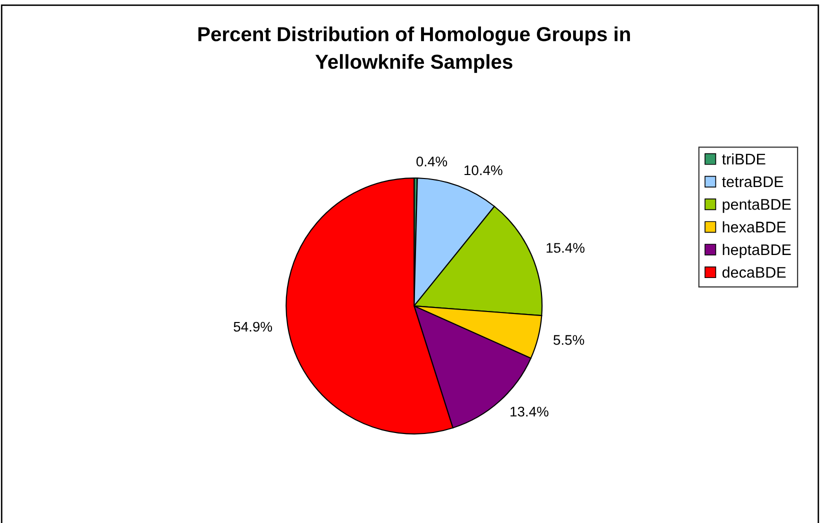 This screenshot has width=820, height=523. What do you see at coordinates (754, 272) in the screenshot?
I see `legend-label: decaBDE` at bounding box center [754, 272].